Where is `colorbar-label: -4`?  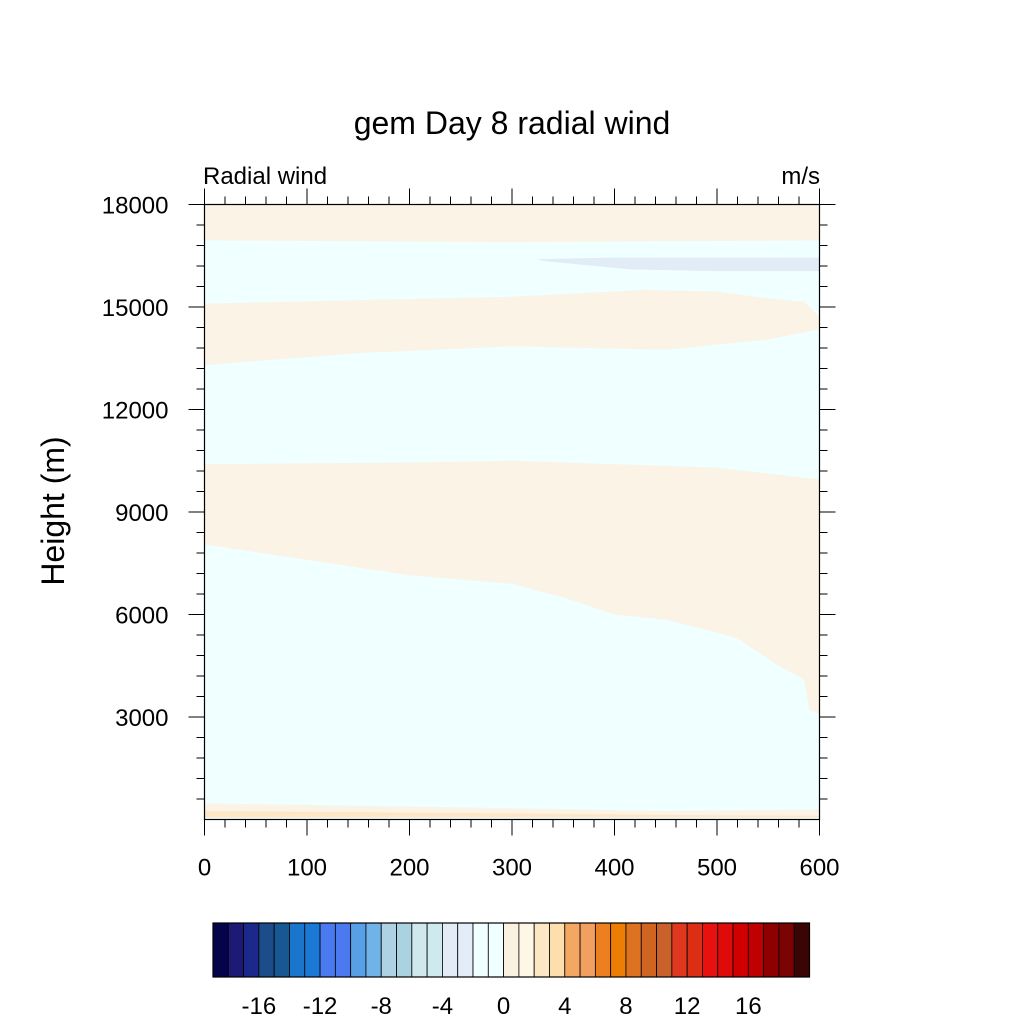
colorbar-label: -4 is located at coordinates (442, 1006).